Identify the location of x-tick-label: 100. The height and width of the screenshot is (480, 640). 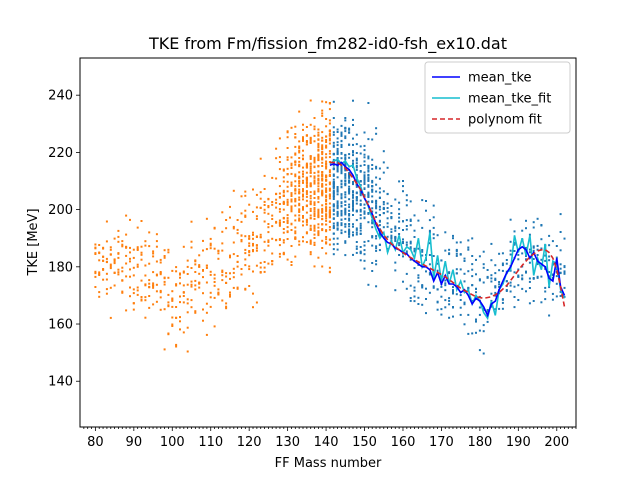
(172, 442).